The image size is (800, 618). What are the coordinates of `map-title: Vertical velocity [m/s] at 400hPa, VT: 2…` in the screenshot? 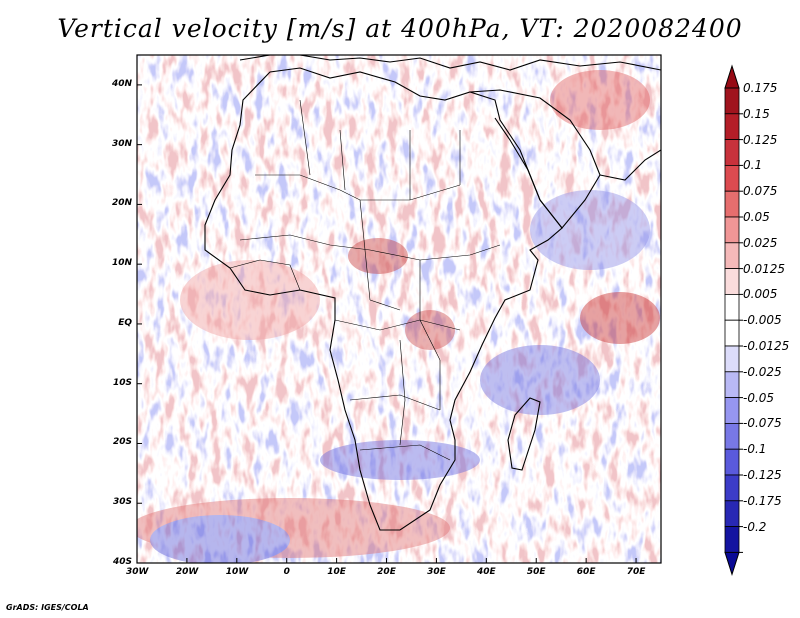 It's located at (400, 28).